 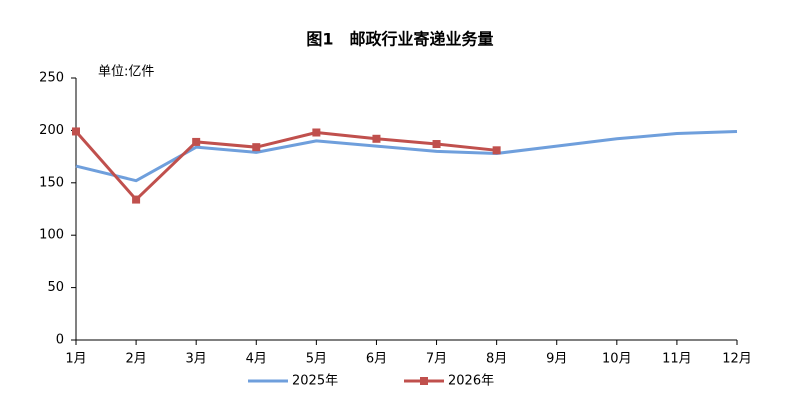 What do you see at coordinates (436, 359) in the screenshot?
I see `x-tick-label: 7月` at bounding box center [436, 359].